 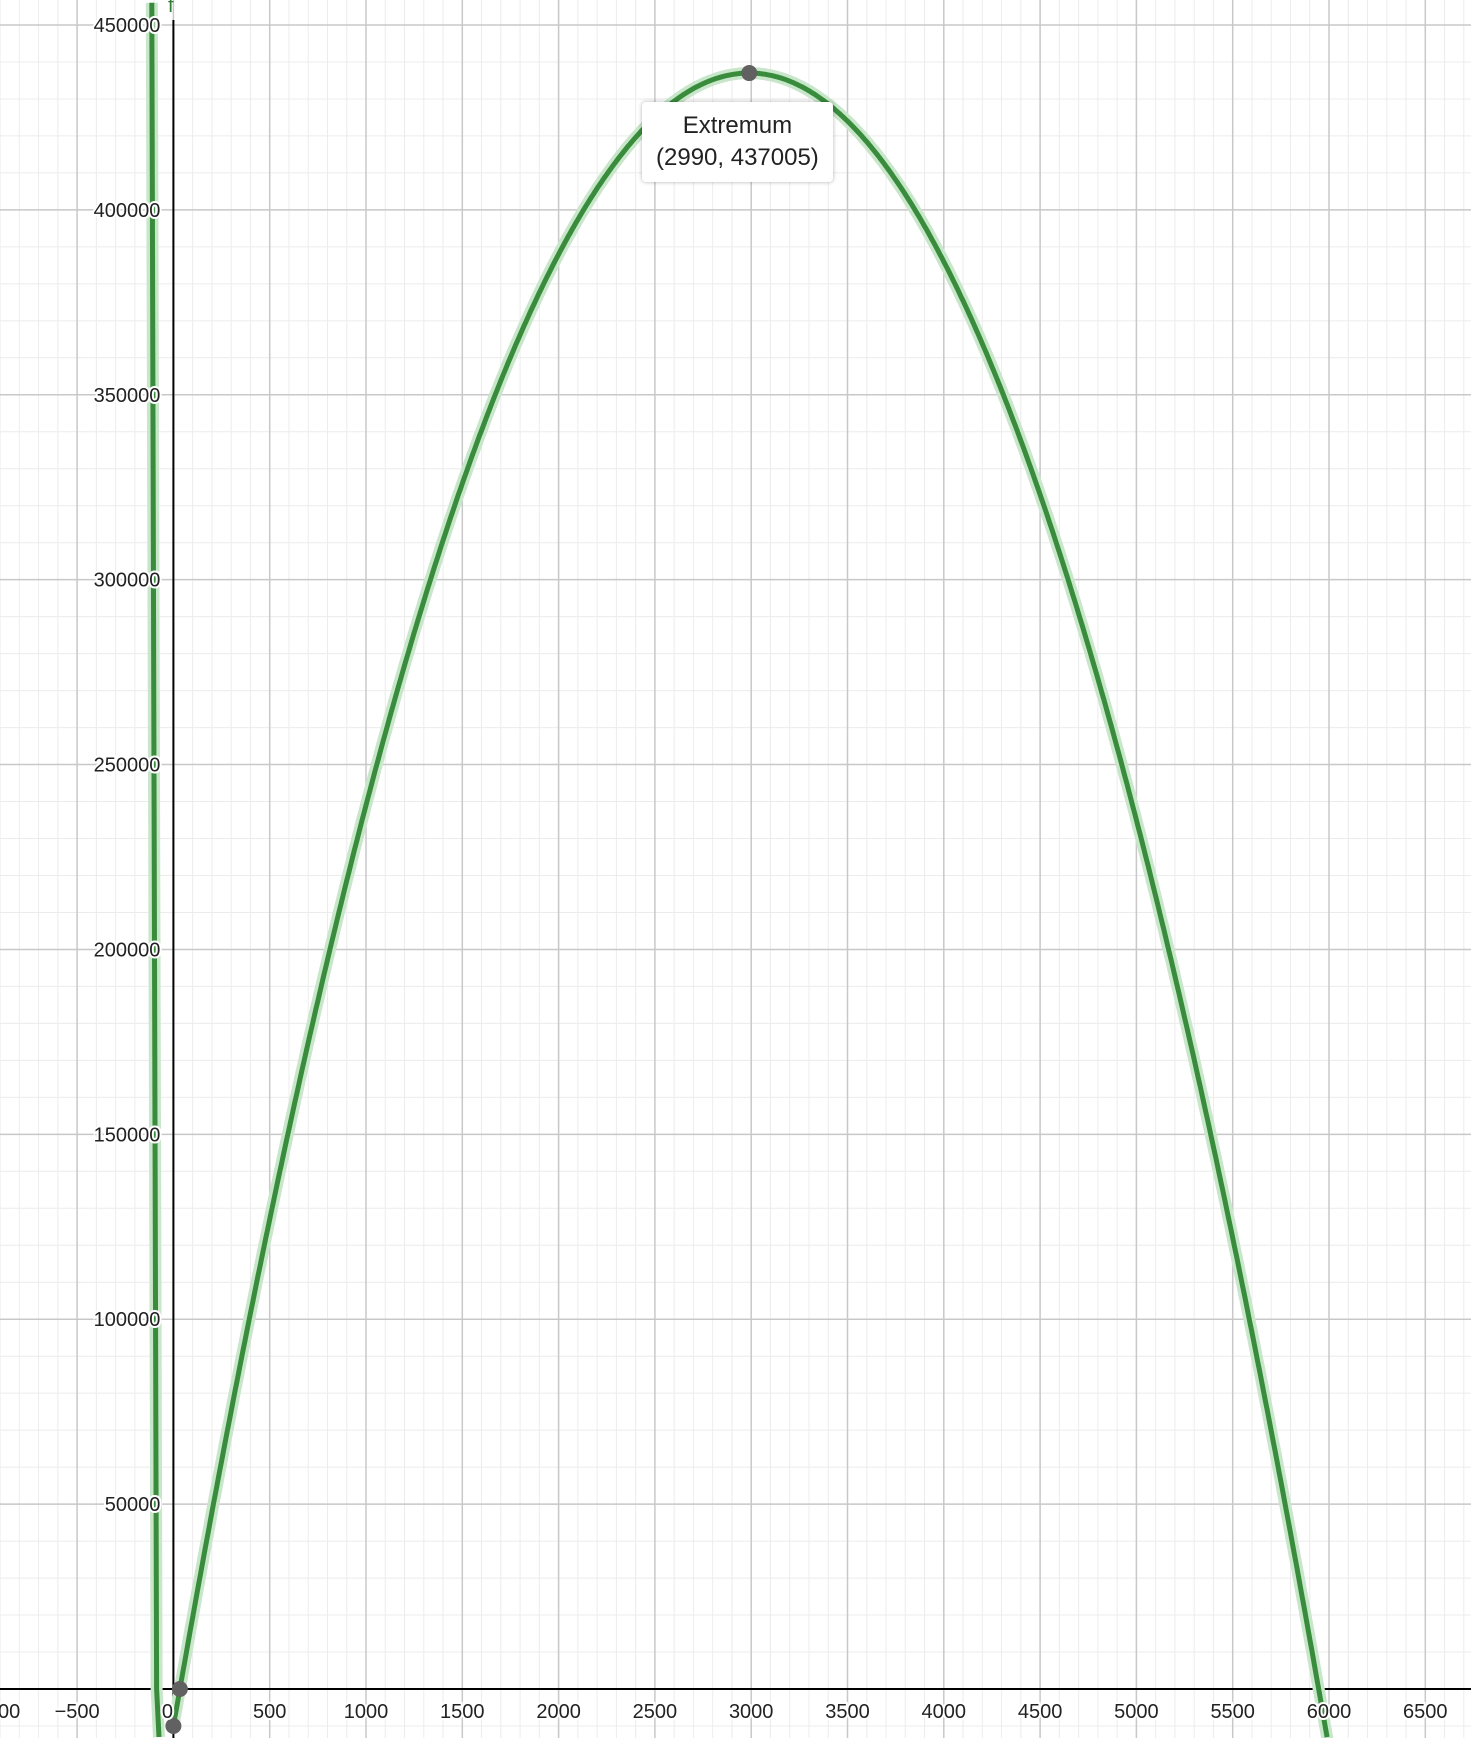 What do you see at coordinates (10, 1712) in the screenshot?
I see `x-tick-label-partial: 00` at bounding box center [10, 1712].